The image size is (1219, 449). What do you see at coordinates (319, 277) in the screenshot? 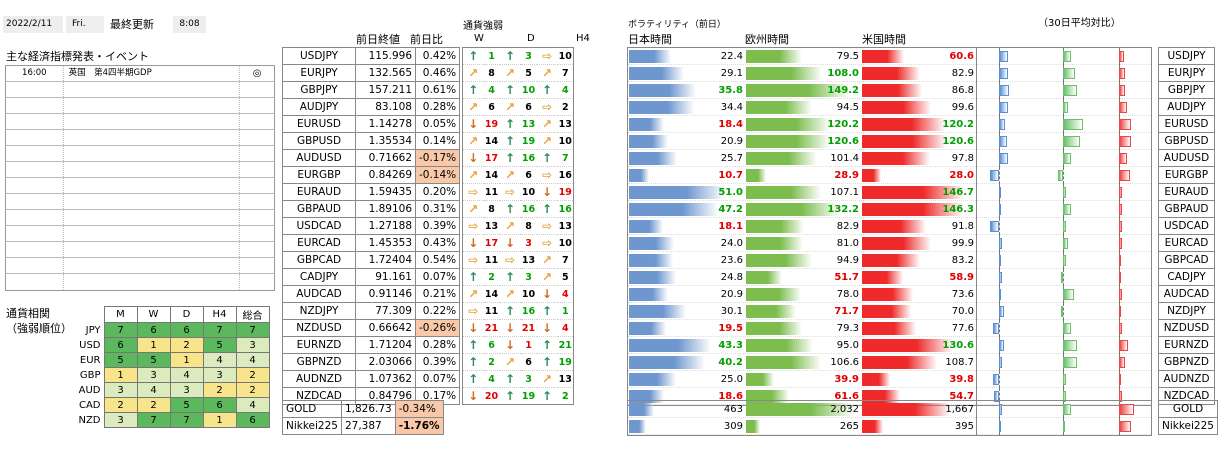
I see `pair-name: CADJPY` at bounding box center [319, 277].